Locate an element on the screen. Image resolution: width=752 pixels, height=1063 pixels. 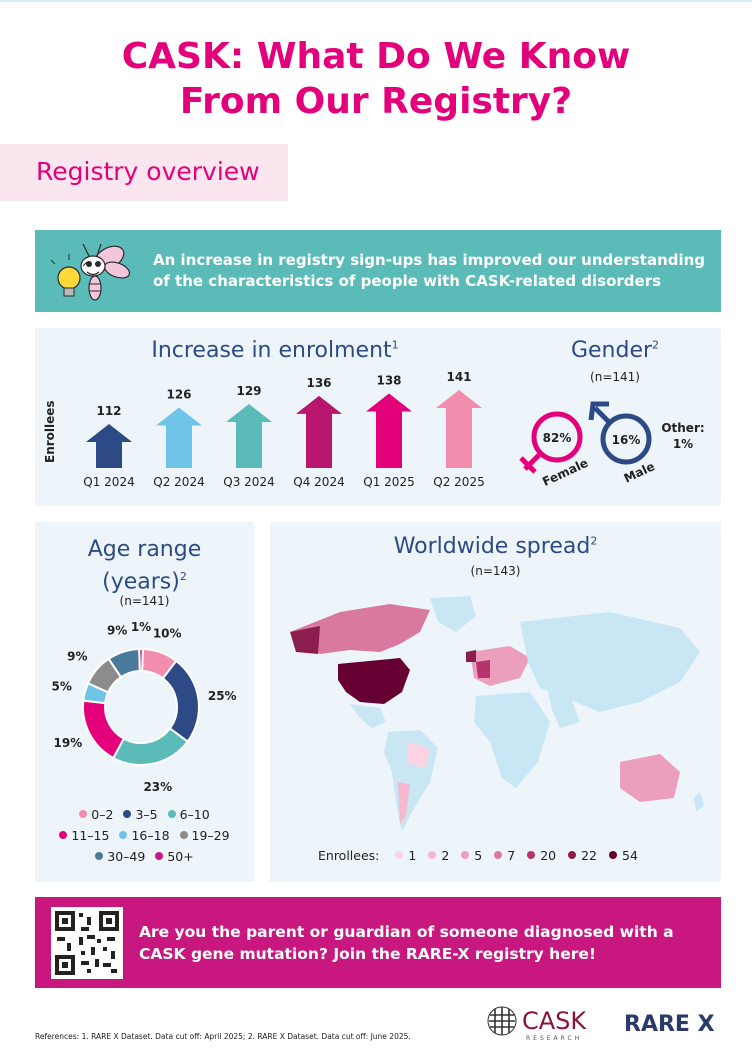
enrolment-y-label: Enrollees is located at coordinates (50, 431).